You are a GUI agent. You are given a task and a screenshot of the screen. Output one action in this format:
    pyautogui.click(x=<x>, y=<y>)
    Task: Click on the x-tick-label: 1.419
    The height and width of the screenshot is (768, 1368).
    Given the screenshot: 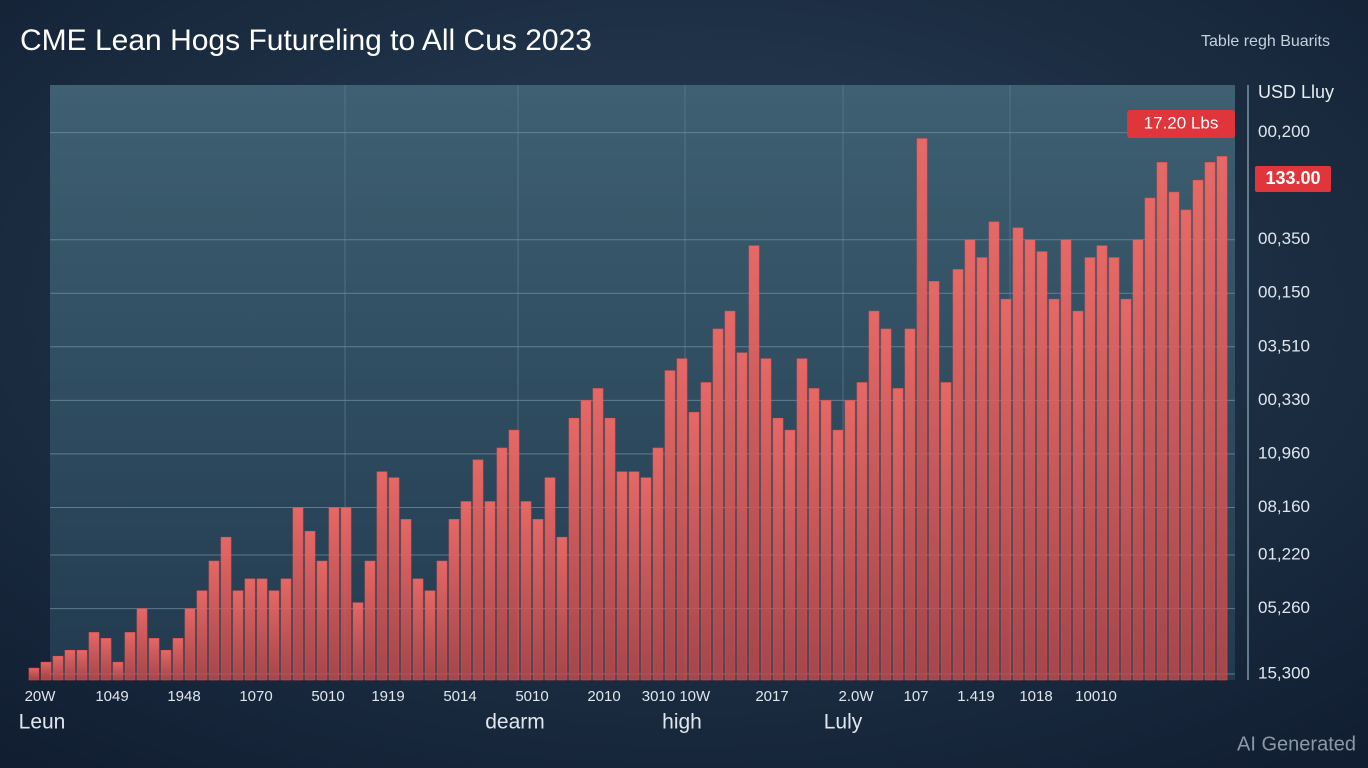 What is the action you would take?
    pyautogui.click(x=976, y=696)
    